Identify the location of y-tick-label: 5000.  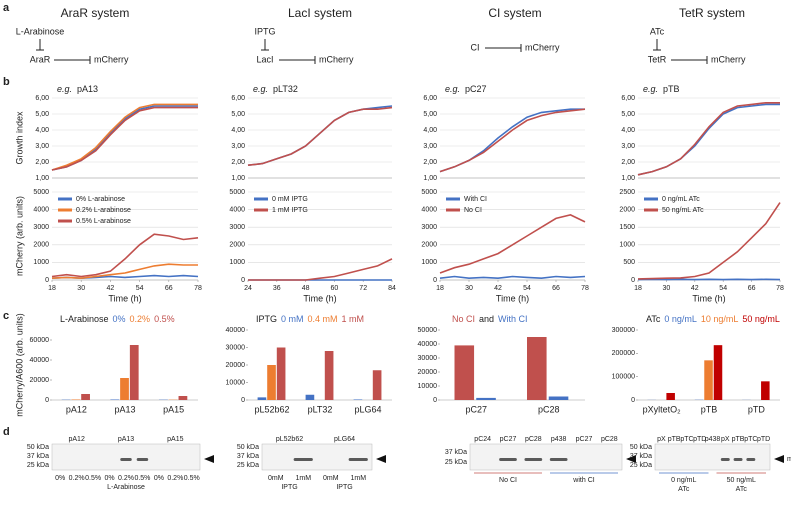
(41, 192).